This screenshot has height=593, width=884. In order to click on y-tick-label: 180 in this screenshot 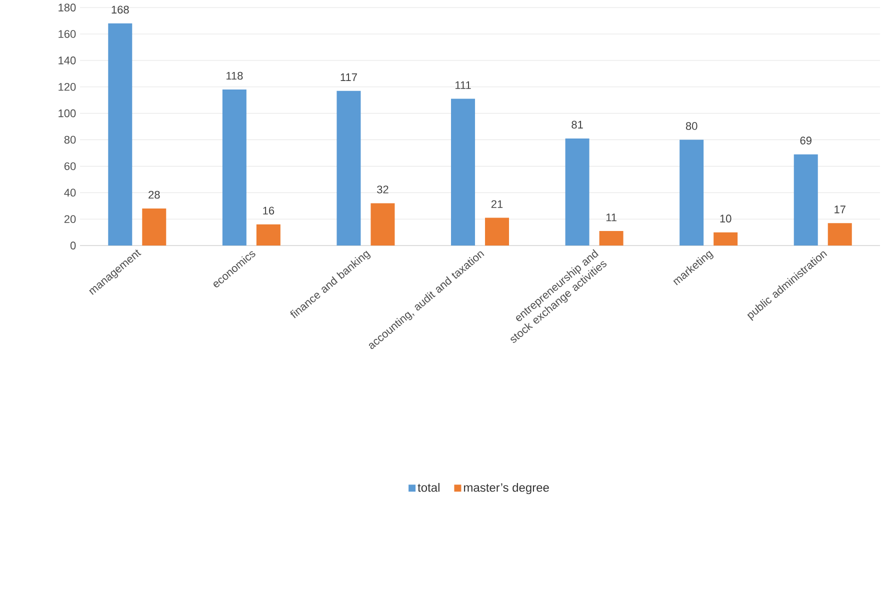, I will do `click(67, 8)`.